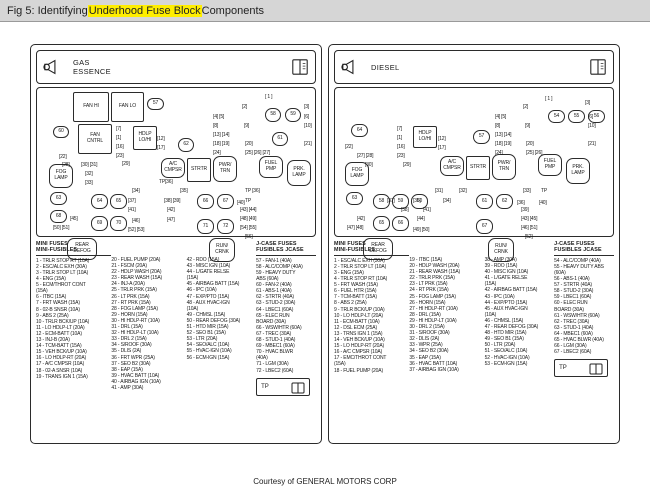  What do you see at coordinates (506, 308) in the screenshot?
I see `legend-item: 45 - AUX HVAC-IGN` at bounding box center [506, 308].